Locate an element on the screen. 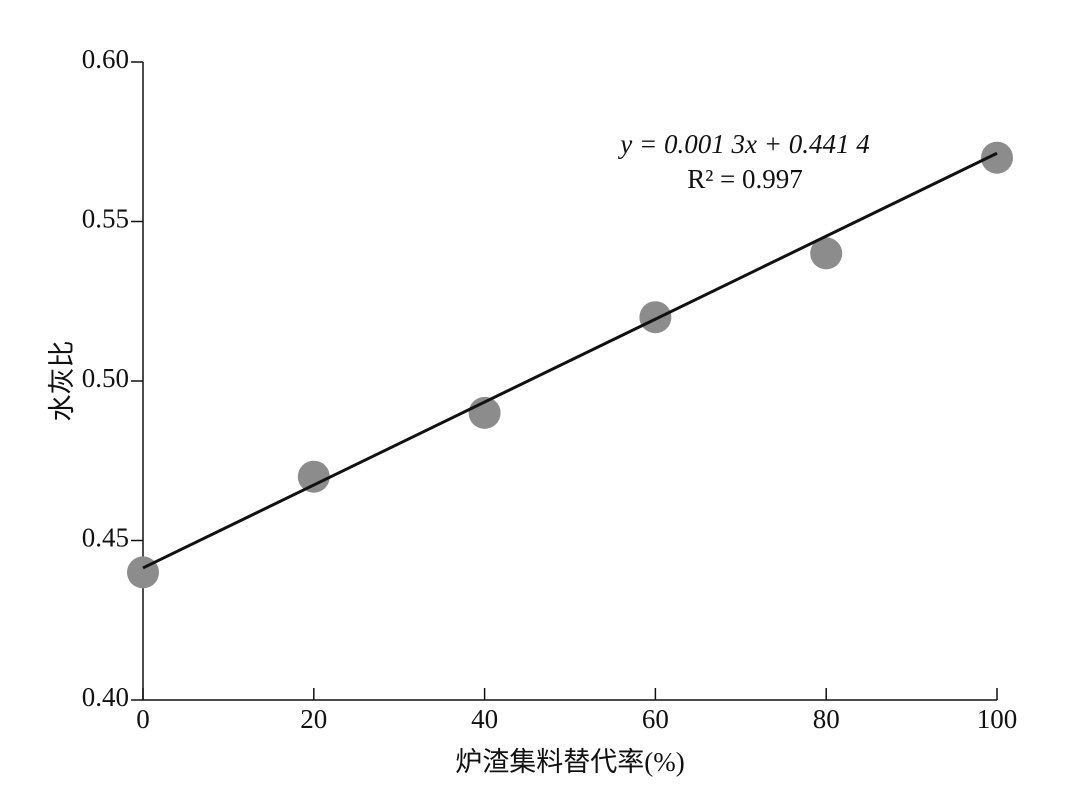 The height and width of the screenshot is (801, 1074). y-tick-label: 0.55 is located at coordinates (105, 219).